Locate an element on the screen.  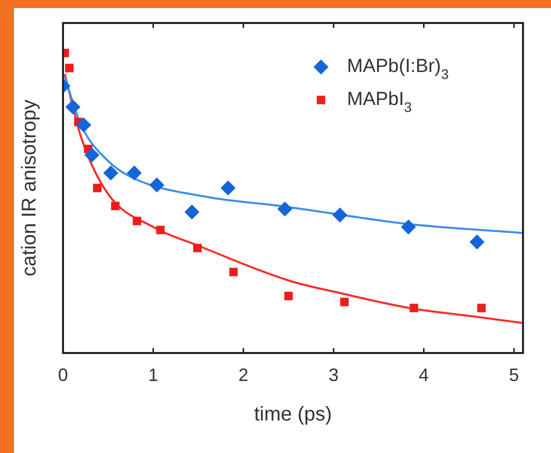
x-tick-label: 3 is located at coordinates (333, 374).